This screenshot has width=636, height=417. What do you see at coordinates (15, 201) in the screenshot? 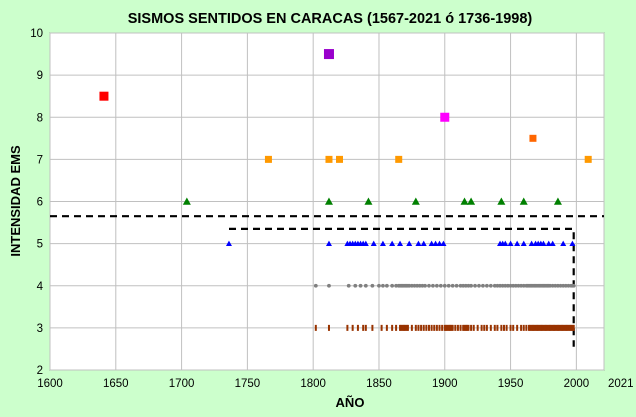
I see `y-axis-label: INTENSIDAD EMS` at bounding box center [15, 201].